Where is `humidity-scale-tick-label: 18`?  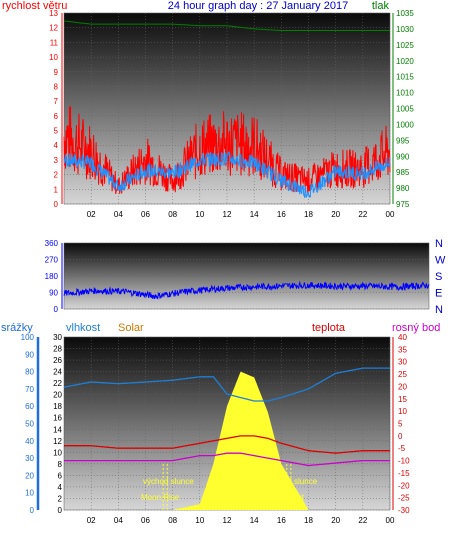
humidity-scale-tick-label: 18 is located at coordinates (57, 406).